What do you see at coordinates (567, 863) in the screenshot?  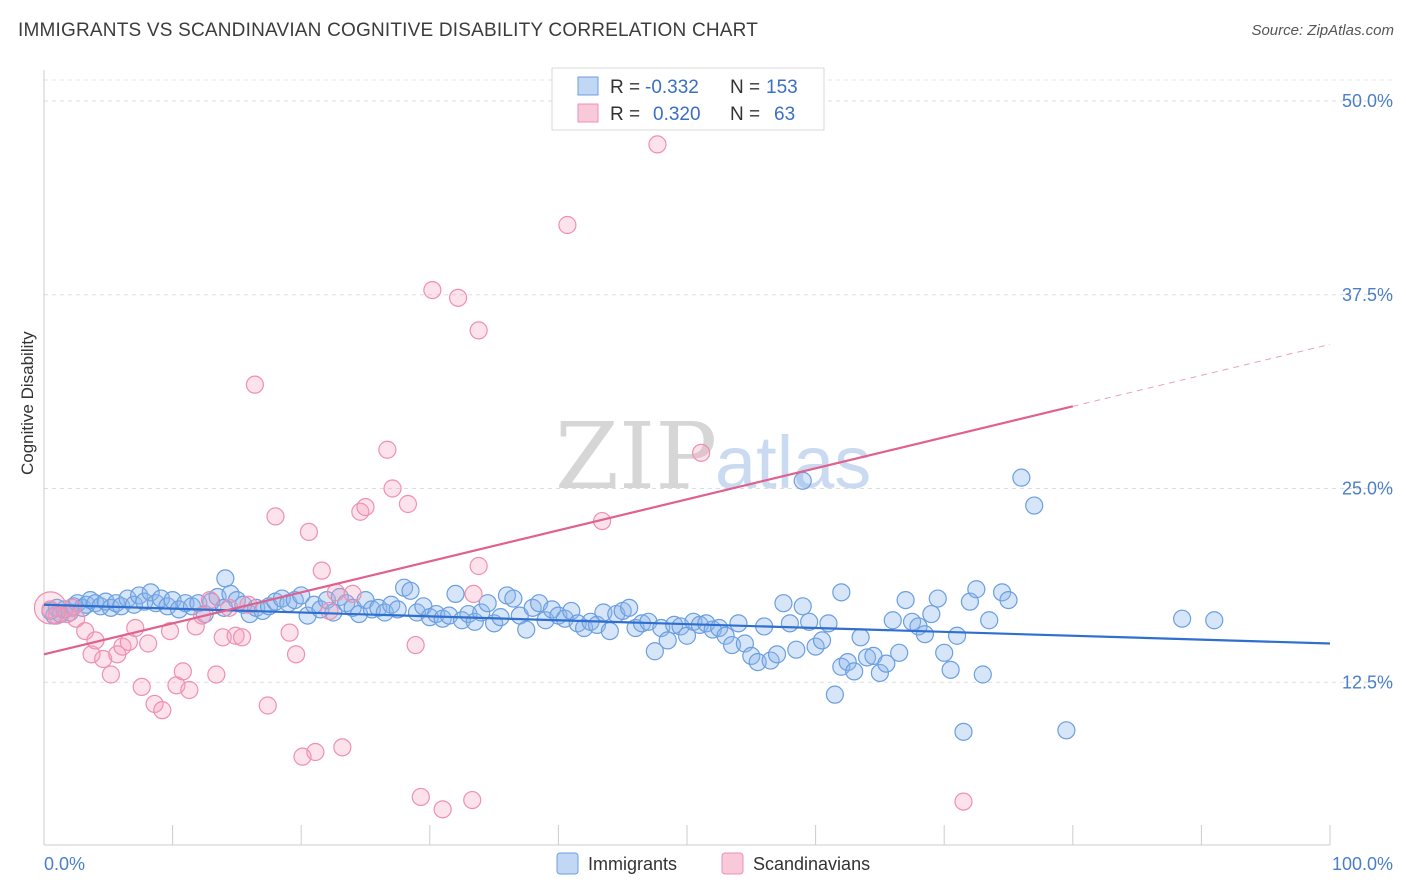 I see `legend-swatch-immigrants` at bounding box center [567, 863].